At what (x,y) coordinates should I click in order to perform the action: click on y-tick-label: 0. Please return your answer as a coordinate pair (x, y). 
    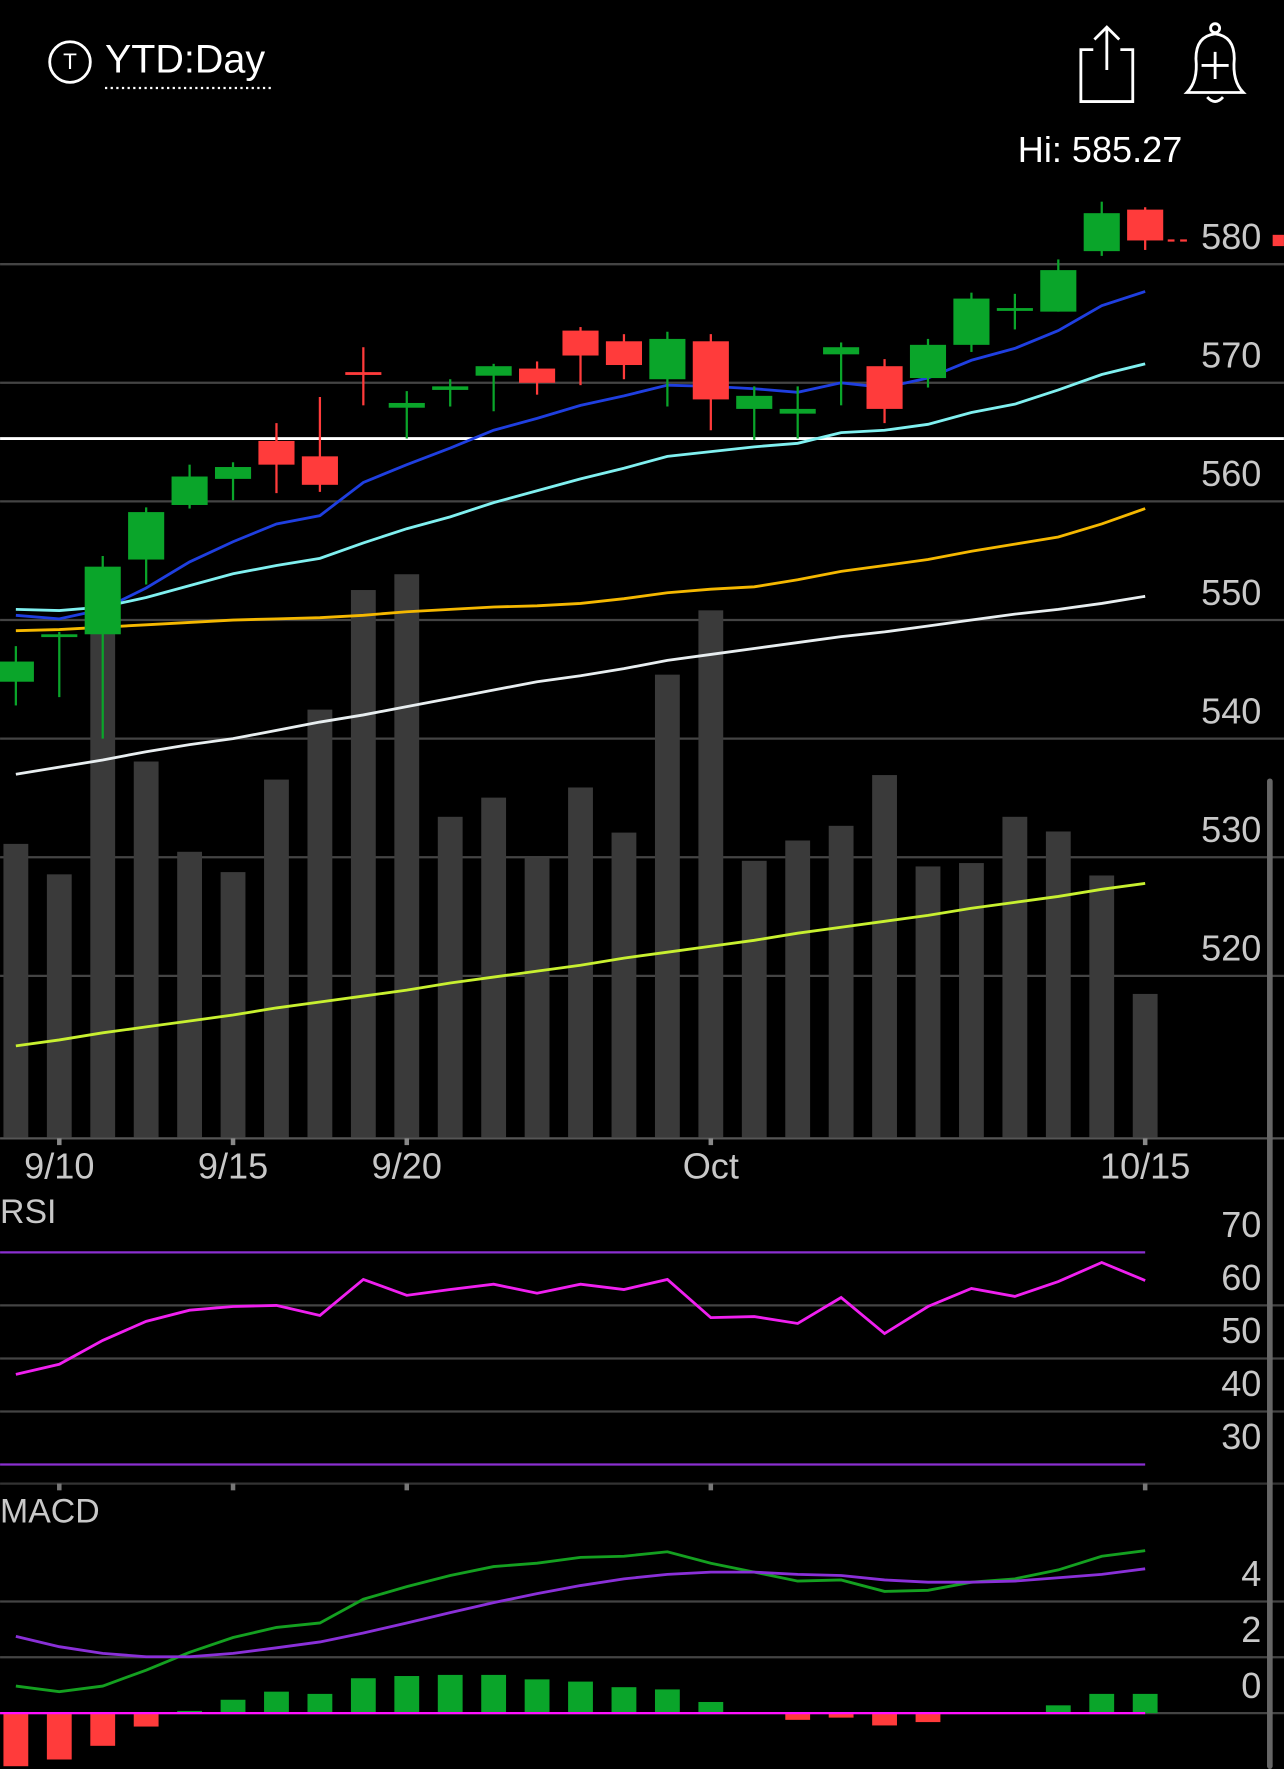
    Looking at the image, I should click on (1251, 1685).